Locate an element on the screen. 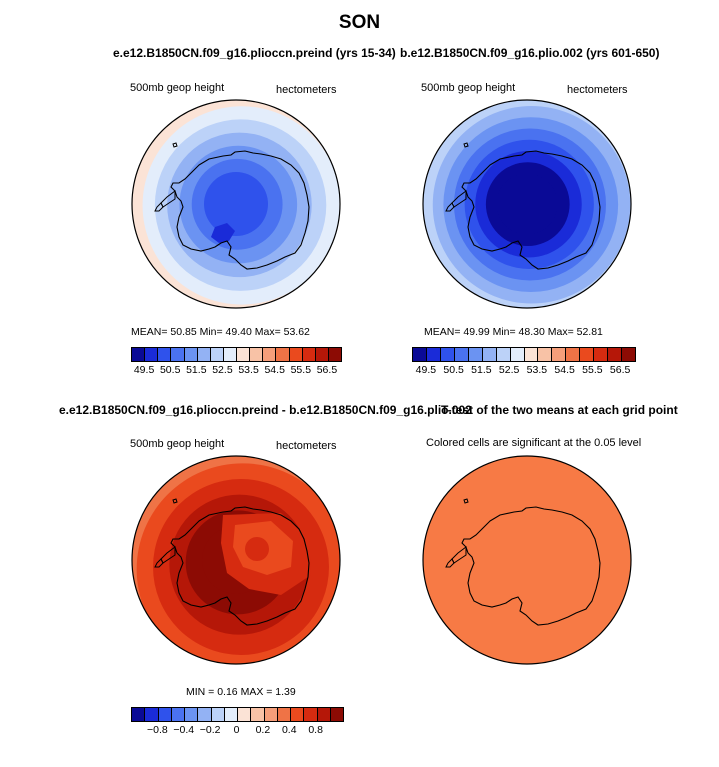  panel-3-units-label: hectometers is located at coordinates (306, 446).